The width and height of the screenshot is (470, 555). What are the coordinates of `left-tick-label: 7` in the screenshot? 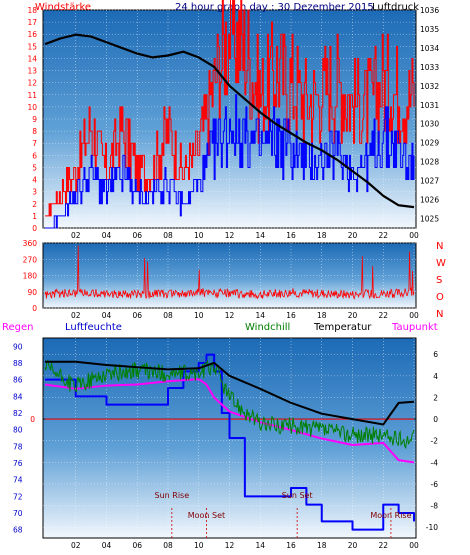 It's located at (34, 143).